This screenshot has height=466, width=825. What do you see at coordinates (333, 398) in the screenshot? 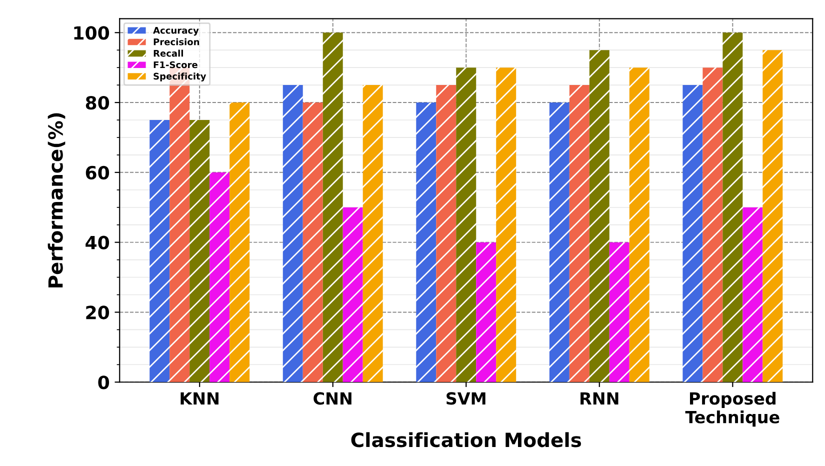
I see `x-tick-label: CNN` at bounding box center [333, 398].